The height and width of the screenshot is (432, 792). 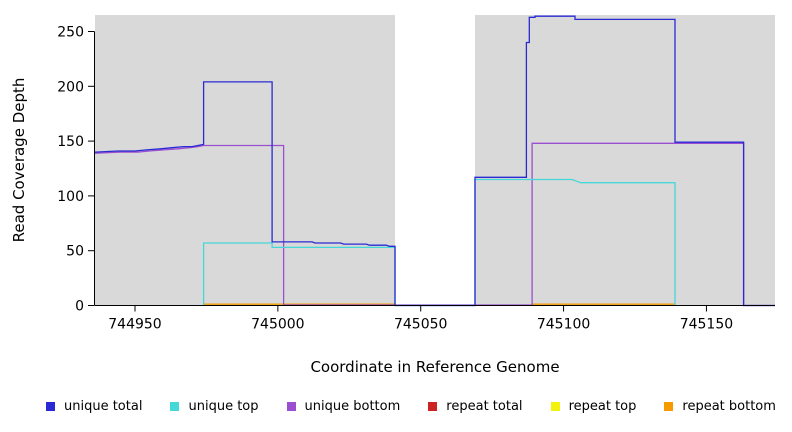 I want to click on legend-swatch-unique-total, so click(x=50, y=406).